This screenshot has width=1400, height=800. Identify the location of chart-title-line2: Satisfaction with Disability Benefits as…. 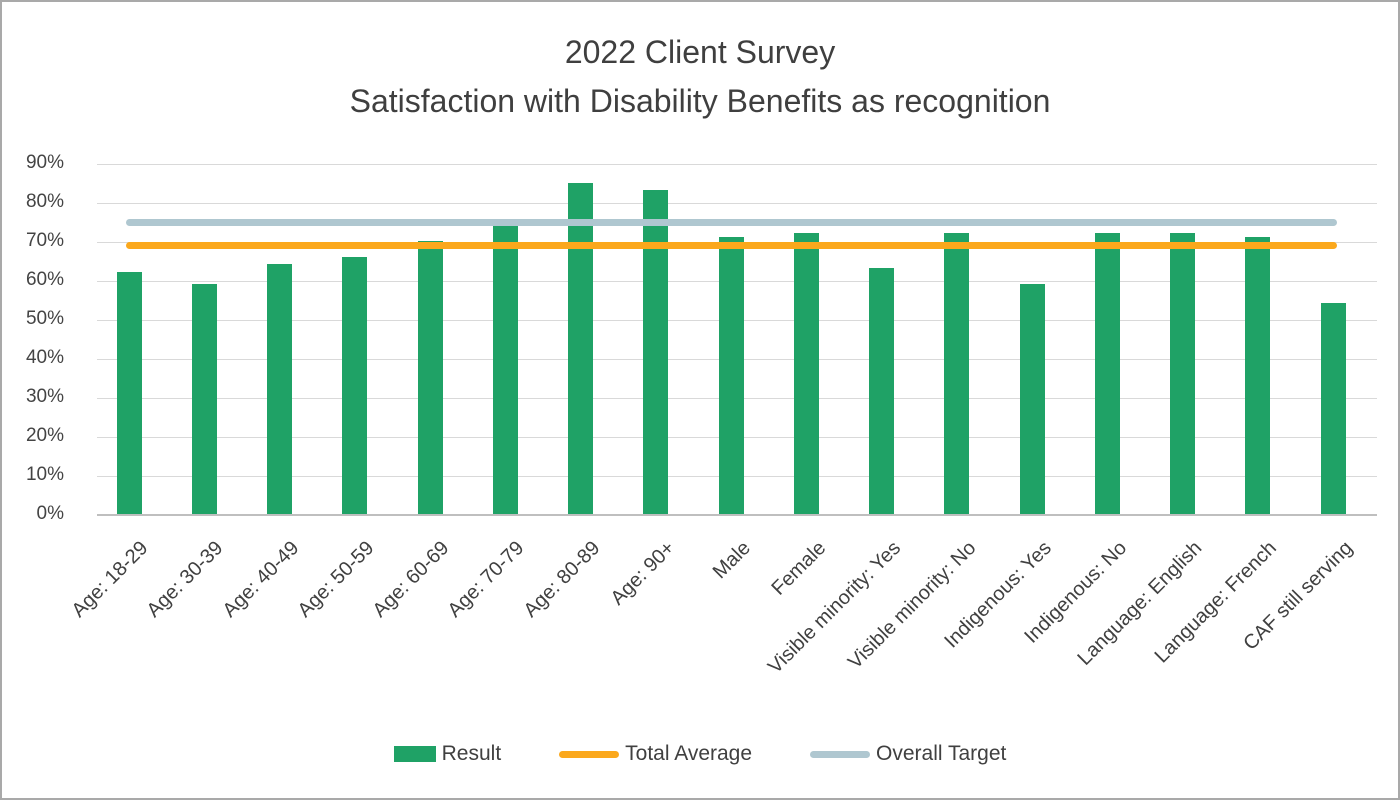
(700, 101).